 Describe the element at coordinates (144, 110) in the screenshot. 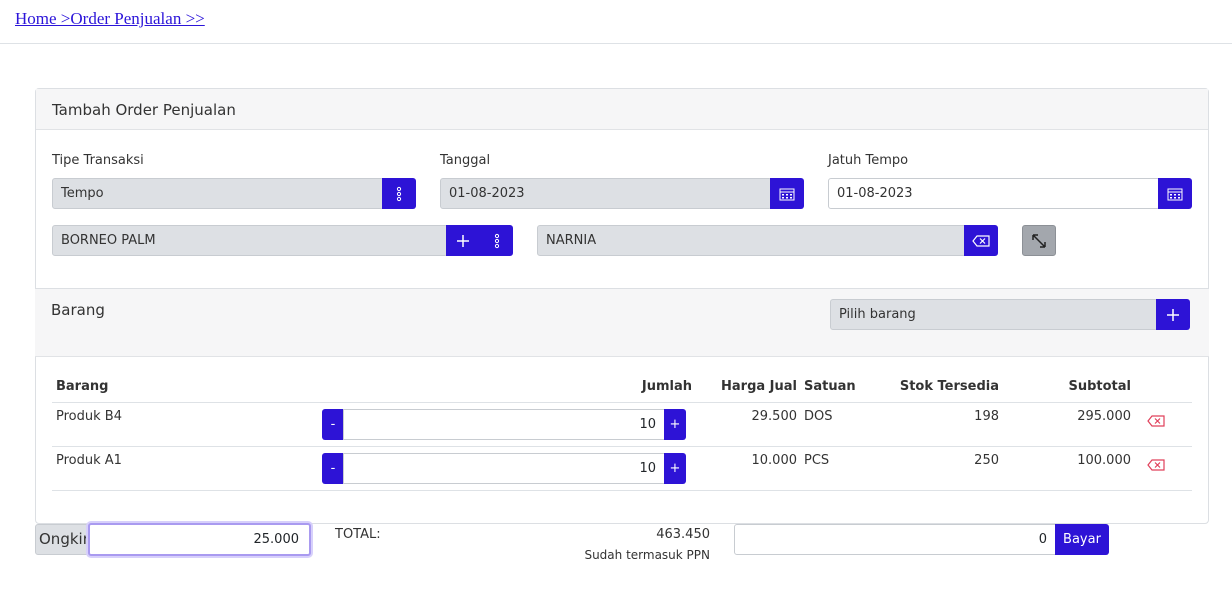

I see `page-title: Tambah Order Penjualan` at that location.